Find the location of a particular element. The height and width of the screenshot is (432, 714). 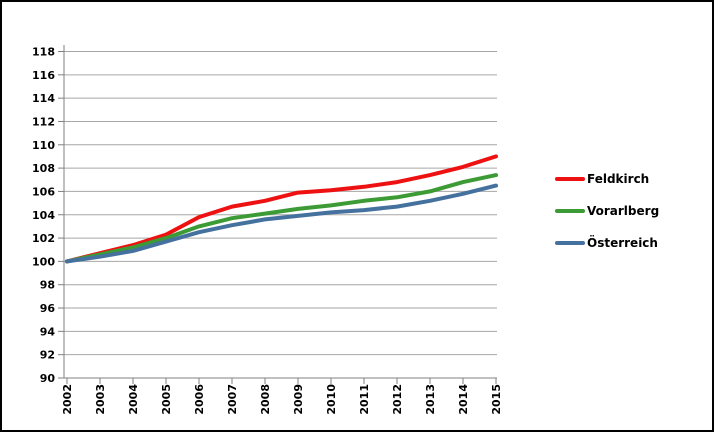

x-tick-label: 2003 is located at coordinates (100, 399).